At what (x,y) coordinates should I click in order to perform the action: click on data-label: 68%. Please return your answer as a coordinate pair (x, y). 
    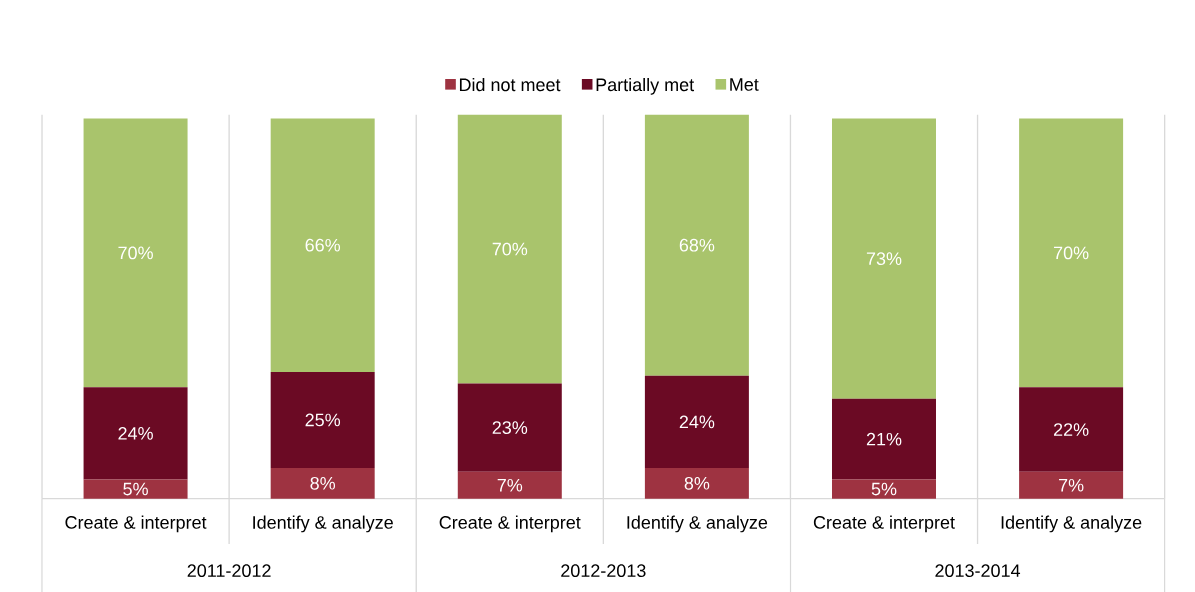
    Looking at the image, I should click on (697, 245).